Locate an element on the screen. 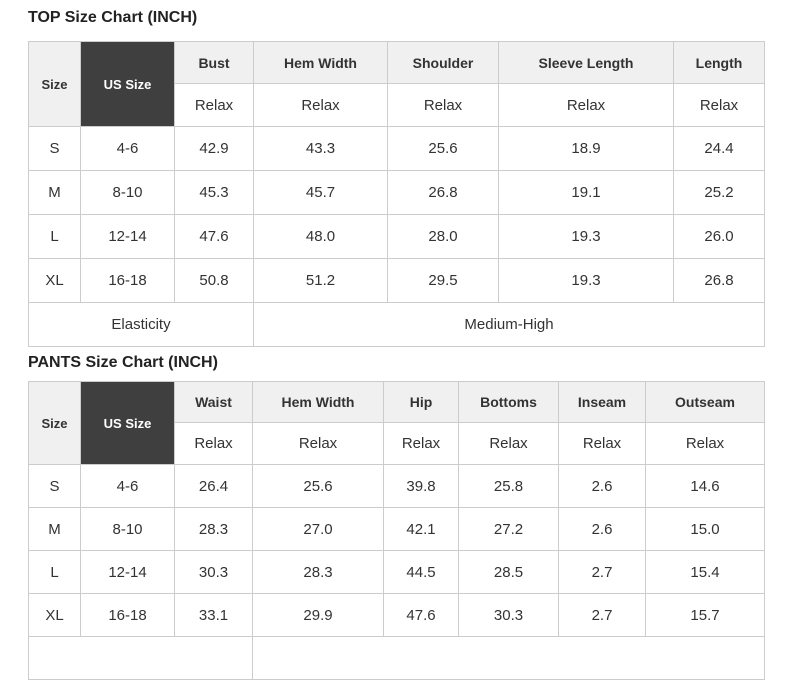  value-cell: 45.7 is located at coordinates (320, 192).